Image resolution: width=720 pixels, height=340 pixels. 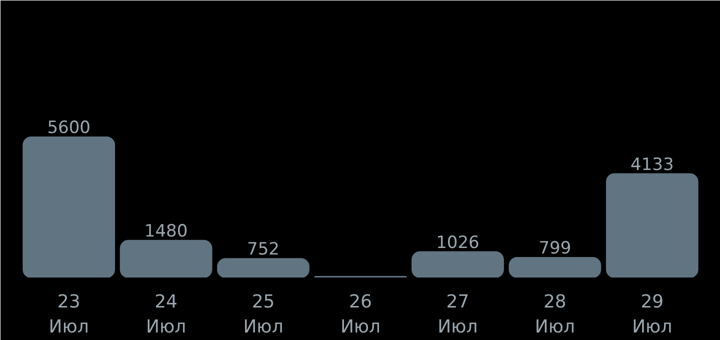 What do you see at coordinates (166, 231) in the screenshot?
I see `data-label: 1480` at bounding box center [166, 231].